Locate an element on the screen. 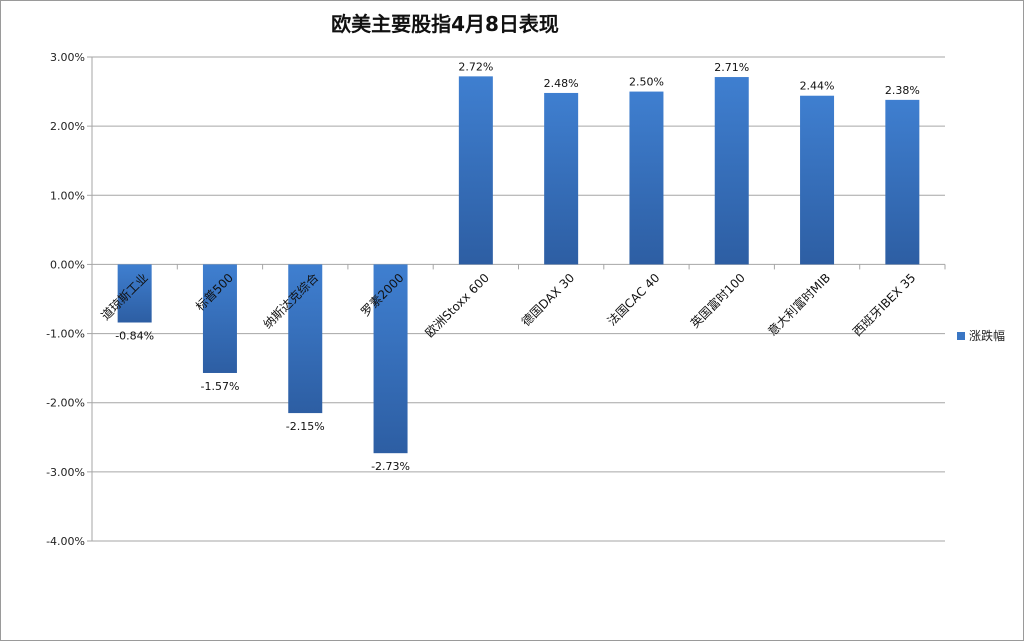 The width and height of the screenshot is (1024, 641). data-label: 2.38% is located at coordinates (902, 90).